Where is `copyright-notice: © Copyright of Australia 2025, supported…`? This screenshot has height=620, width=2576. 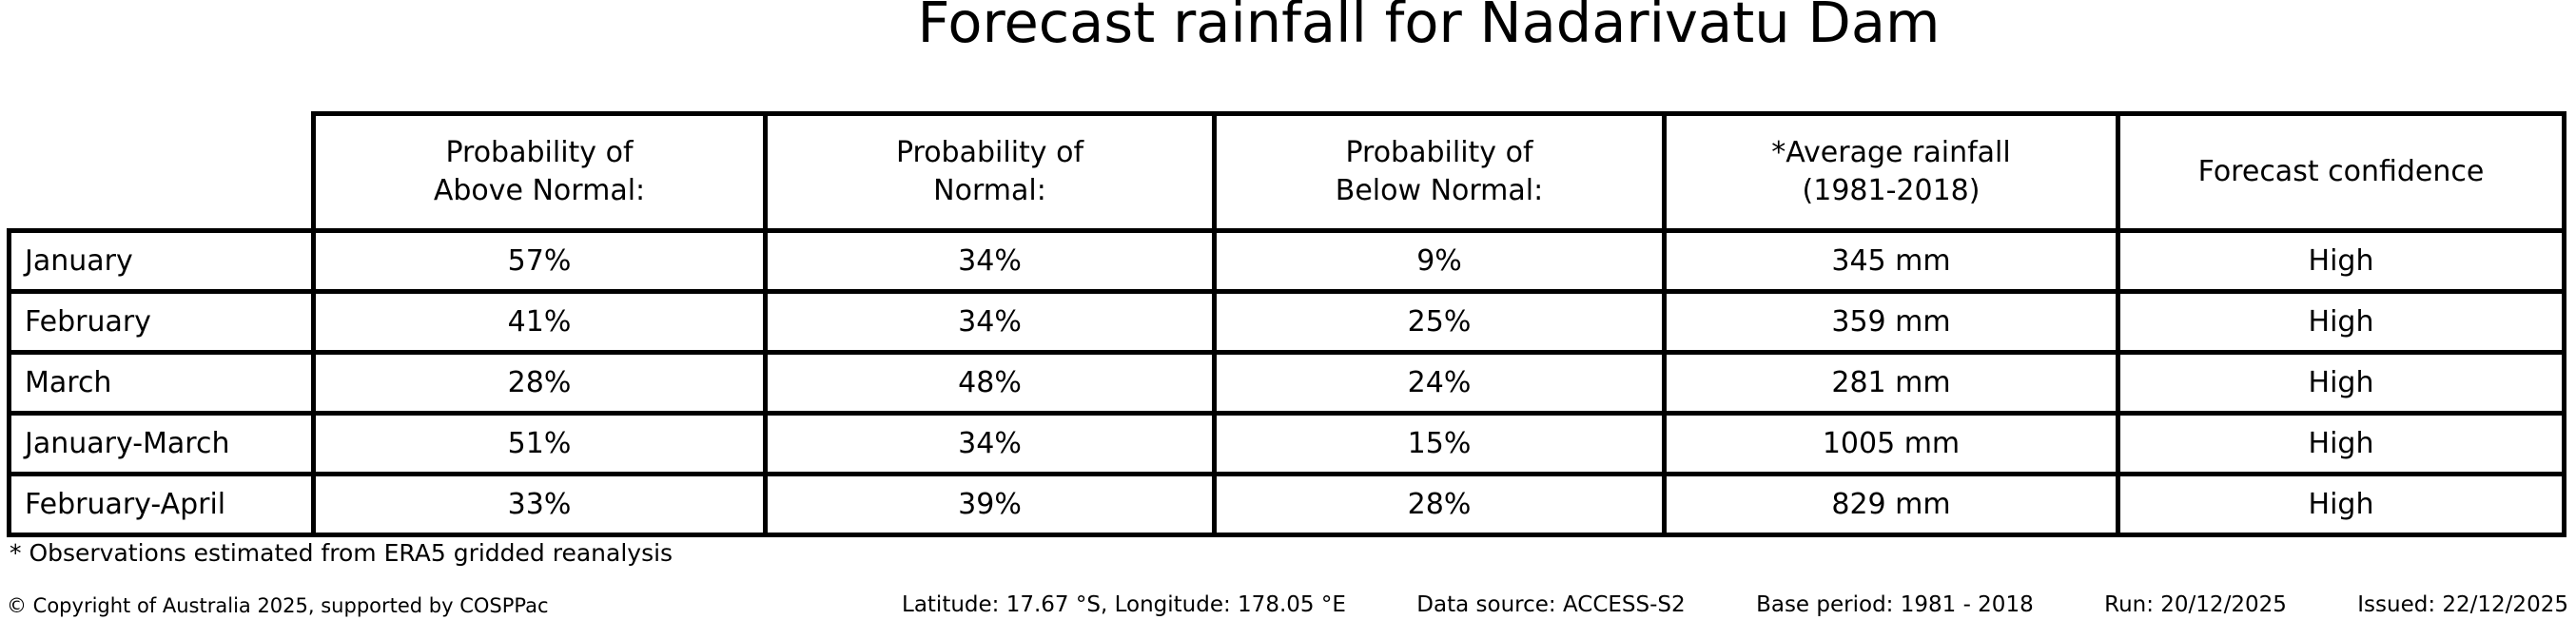
copyright-notice: © Copyright of Australia 2025, supported… is located at coordinates (278, 605).